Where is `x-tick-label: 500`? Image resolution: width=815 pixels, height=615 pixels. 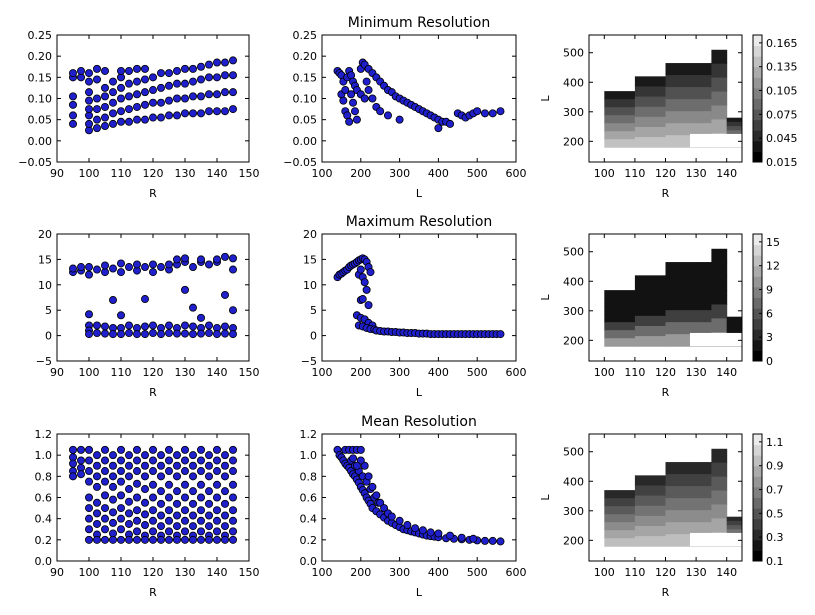
x-tick-label: 500 is located at coordinates (477, 372).